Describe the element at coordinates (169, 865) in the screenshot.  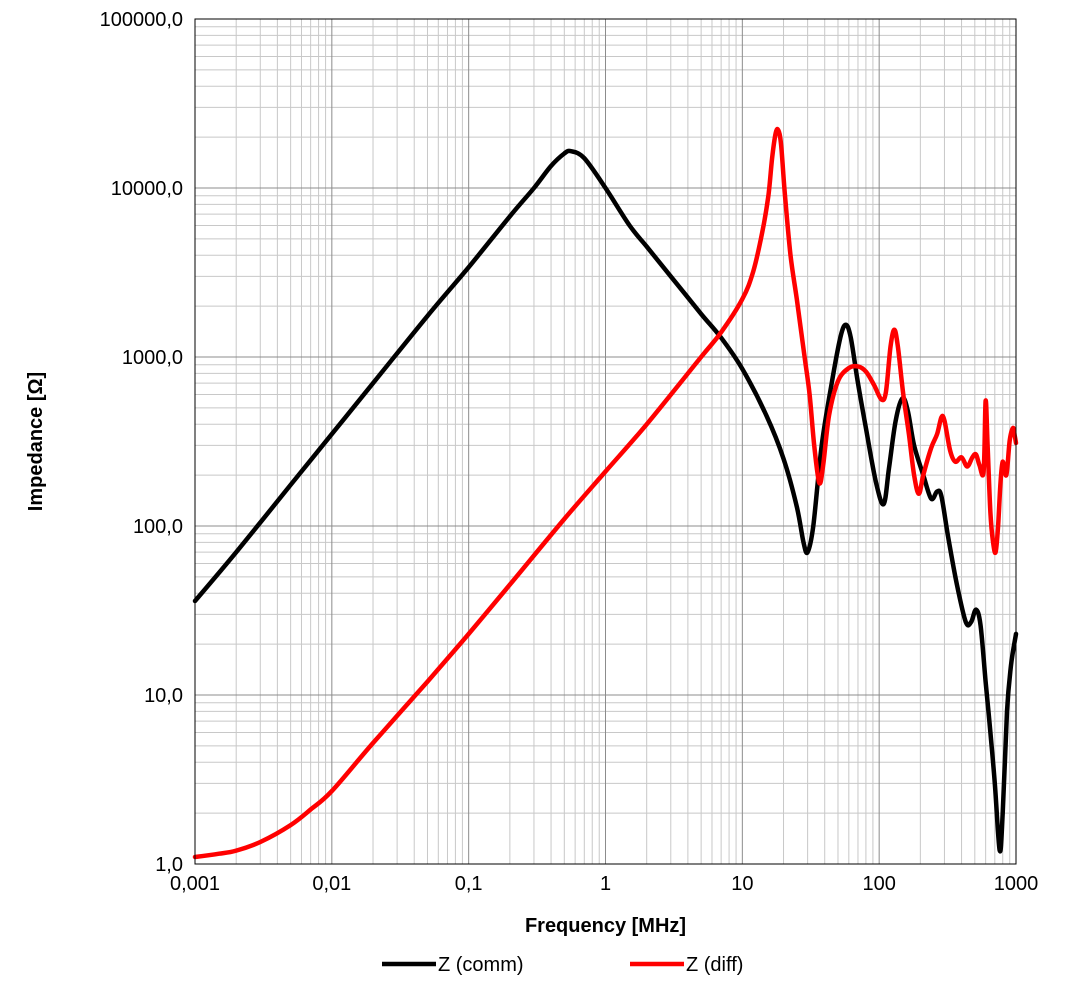
I see `y-tick-label: 1,0` at that location.